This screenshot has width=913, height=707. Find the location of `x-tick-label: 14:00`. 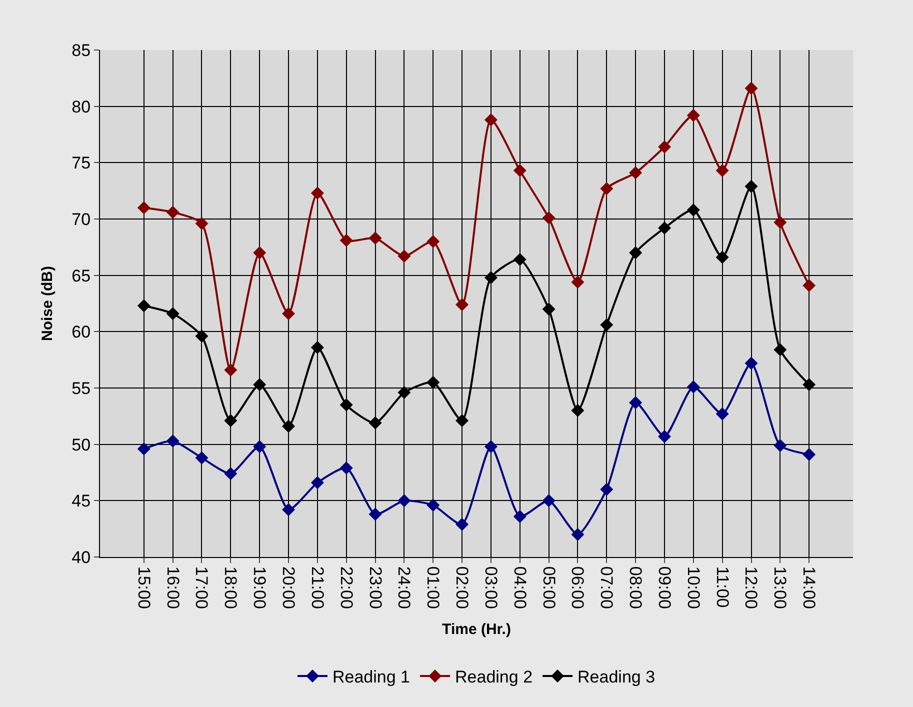

x-tick-label: 14:00 is located at coordinates (809, 587).